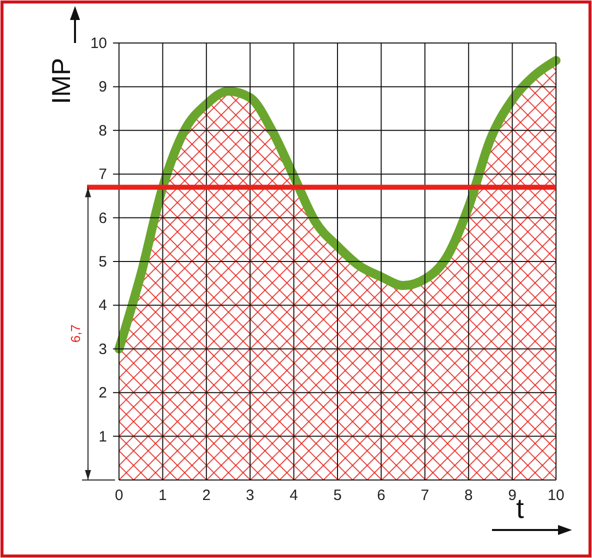 This screenshot has height=558, width=592. Describe the element at coordinates (520, 508) in the screenshot. I see `x-axis-title: t` at that location.